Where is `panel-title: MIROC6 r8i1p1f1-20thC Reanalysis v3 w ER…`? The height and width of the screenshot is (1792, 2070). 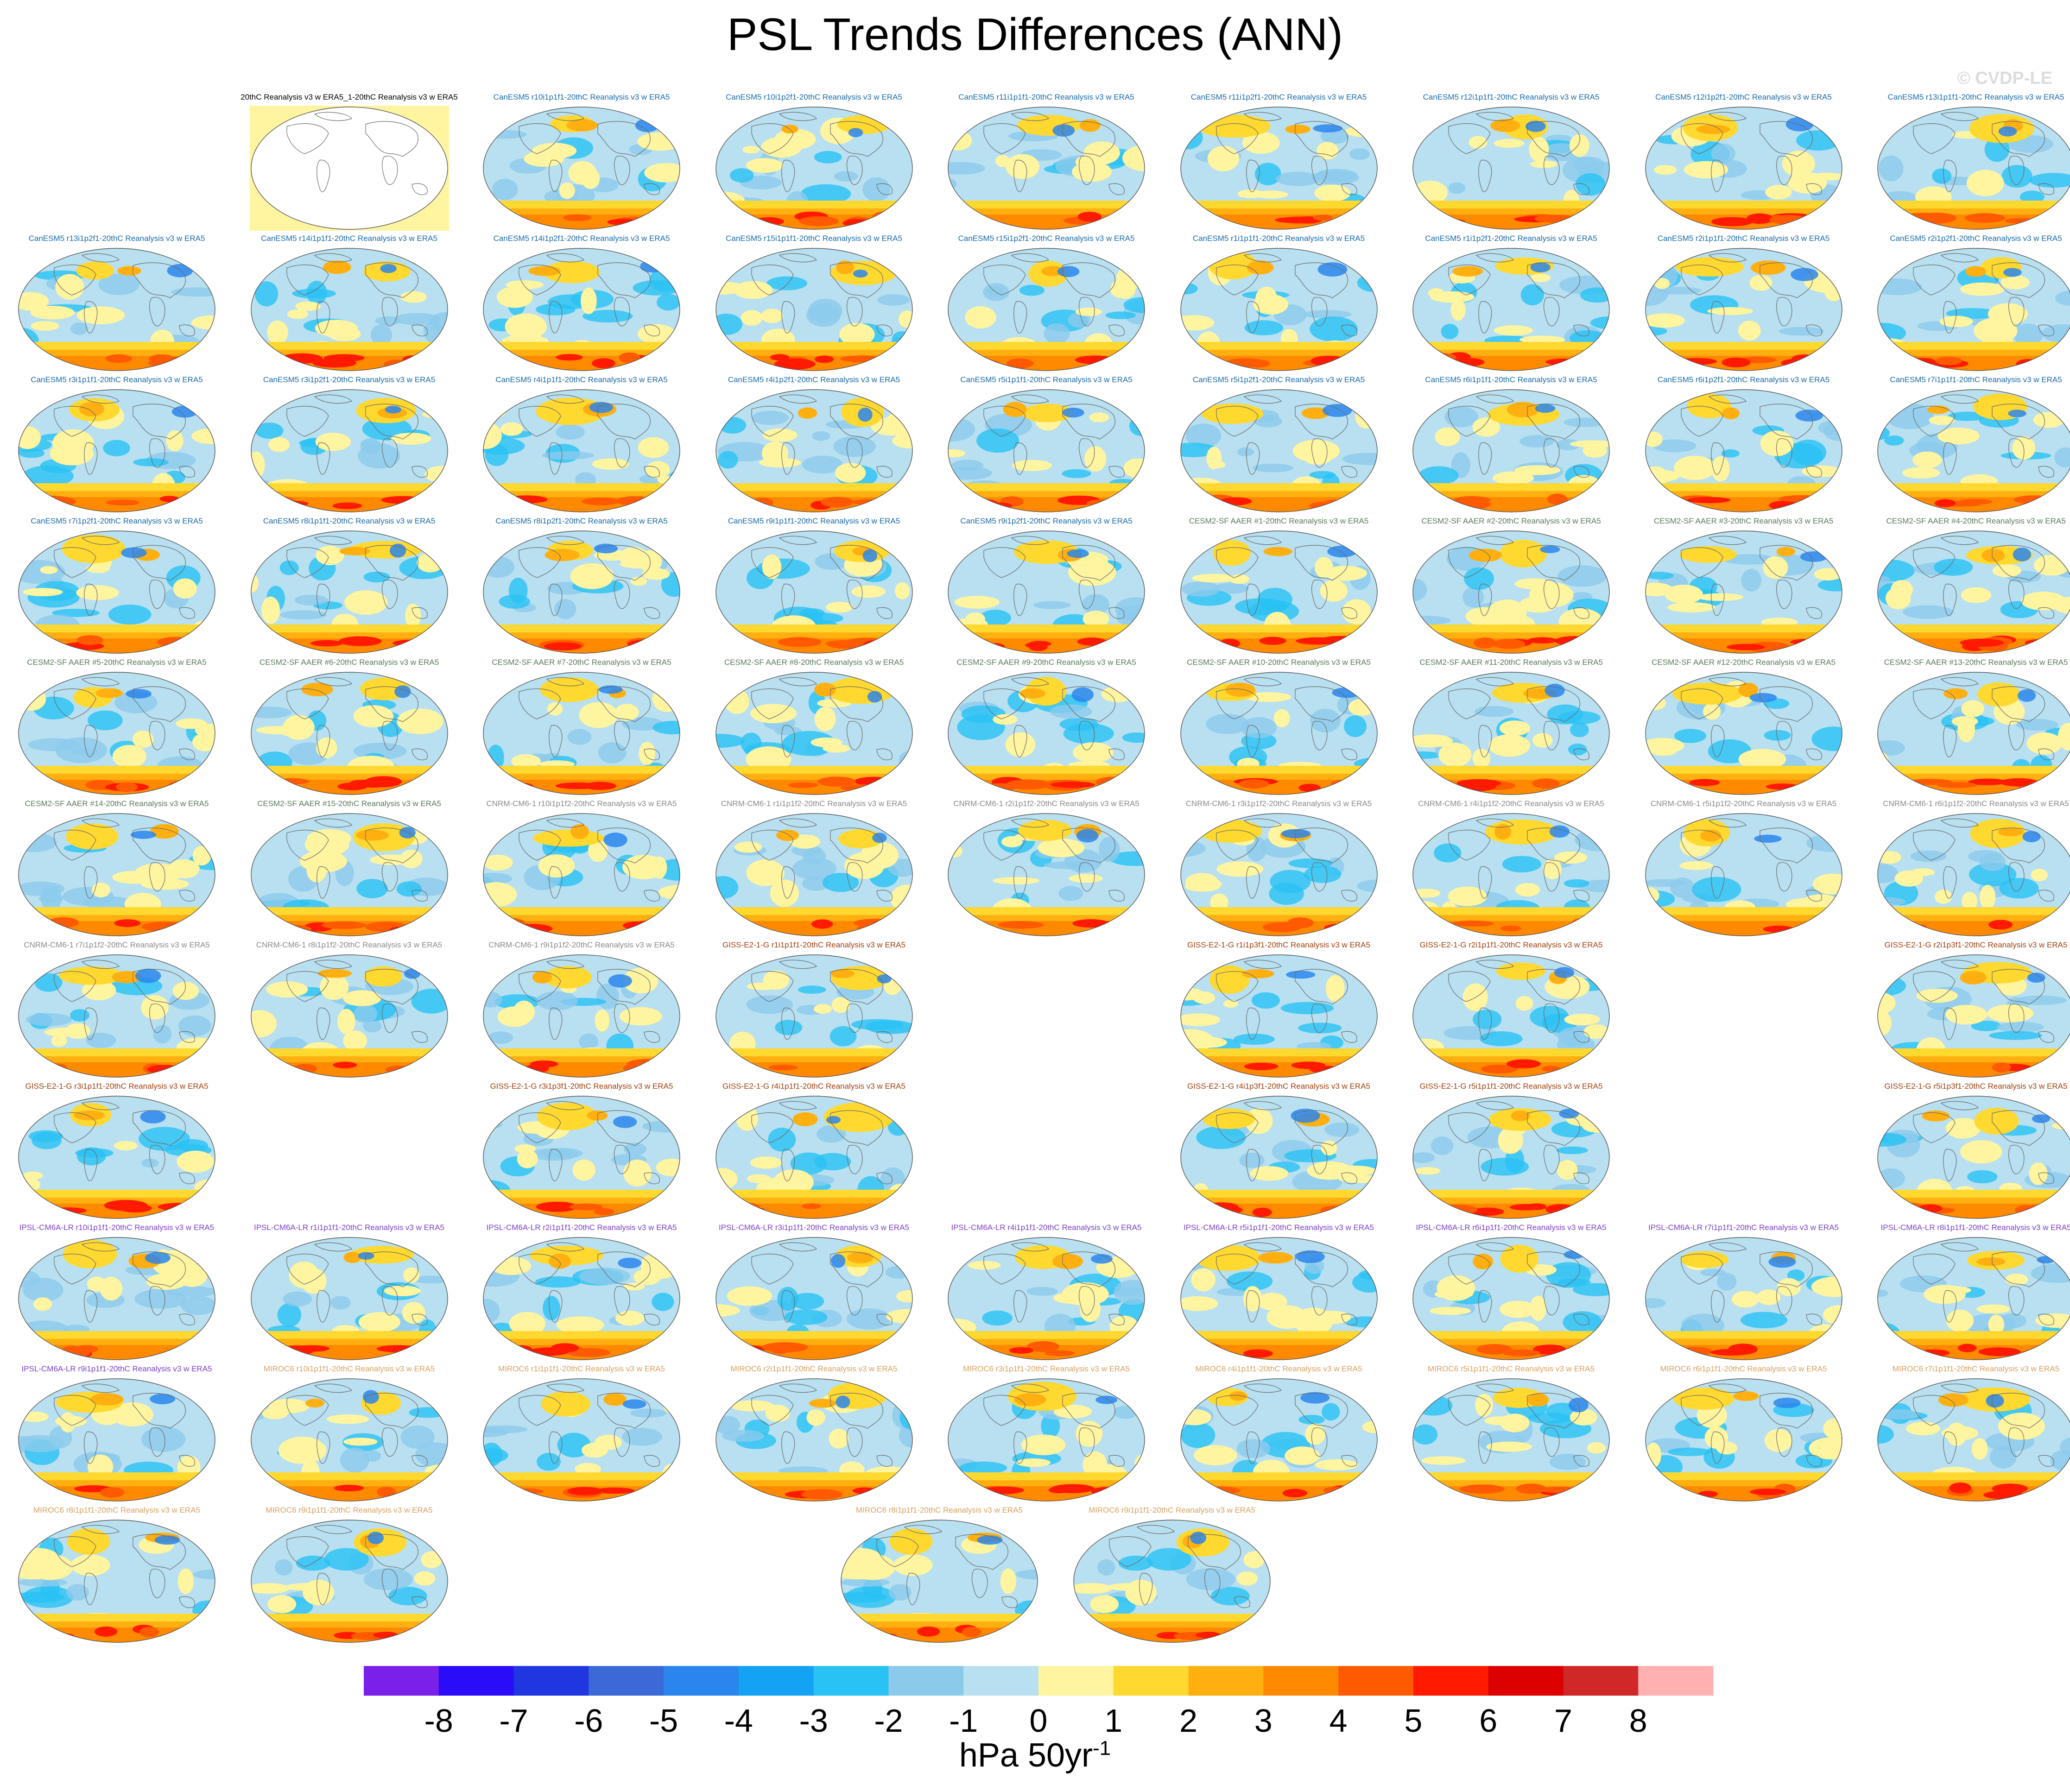 panel-title: MIROC6 r8i1p1f1-20thC Reanalysis v3 w ER… is located at coordinates (116, 1510).